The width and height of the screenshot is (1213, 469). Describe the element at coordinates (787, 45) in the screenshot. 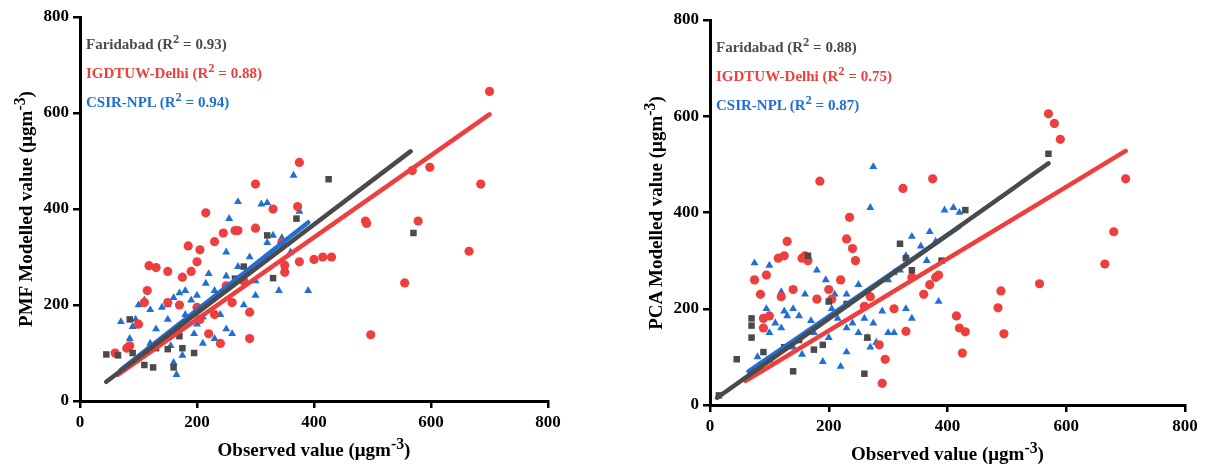

I see `text: Faridabad (R$^{2}$ = 0.88)` at that location.